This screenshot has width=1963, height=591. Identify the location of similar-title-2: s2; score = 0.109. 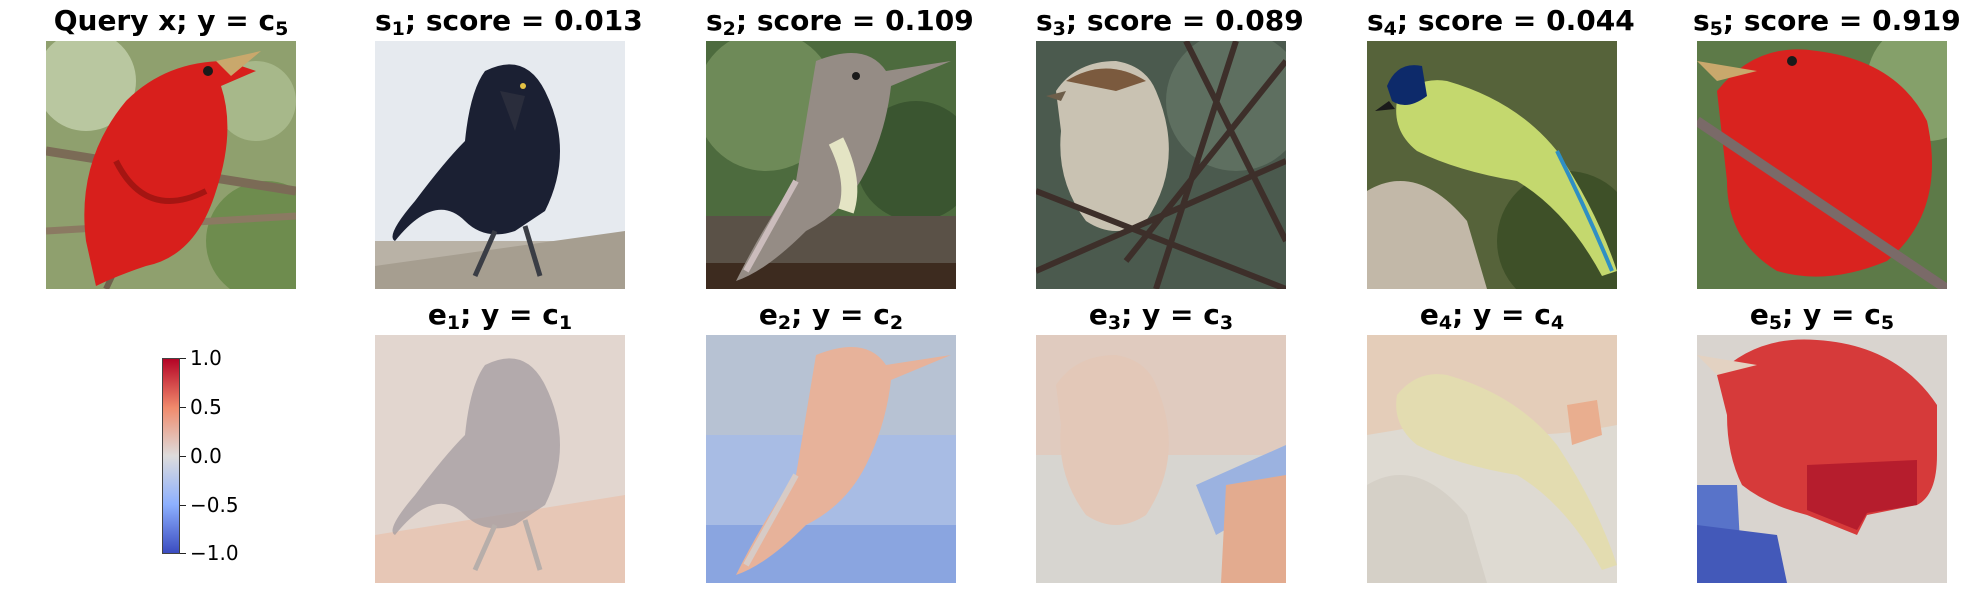
(840, 22).